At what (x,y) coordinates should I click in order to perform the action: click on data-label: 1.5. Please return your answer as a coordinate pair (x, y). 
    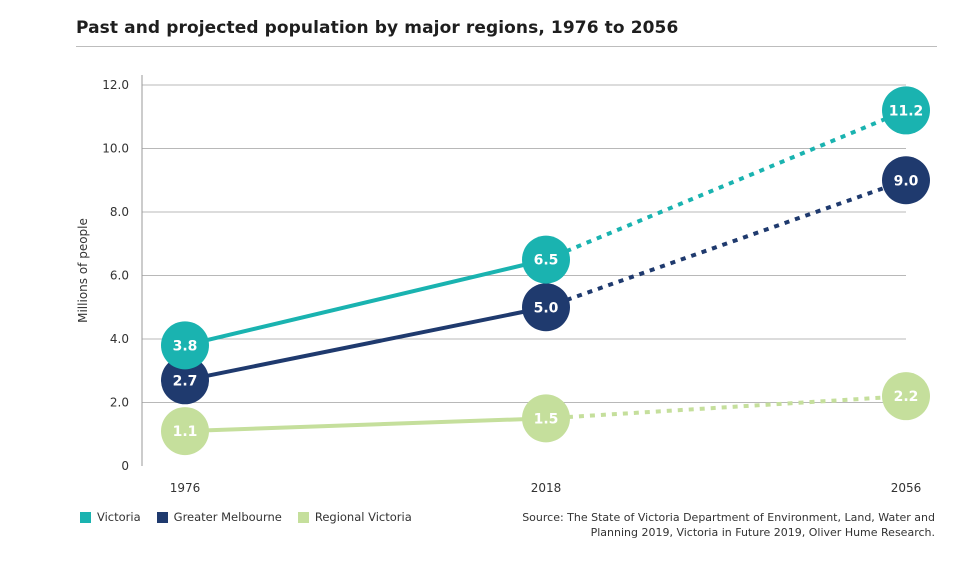
    Looking at the image, I should click on (546, 419).